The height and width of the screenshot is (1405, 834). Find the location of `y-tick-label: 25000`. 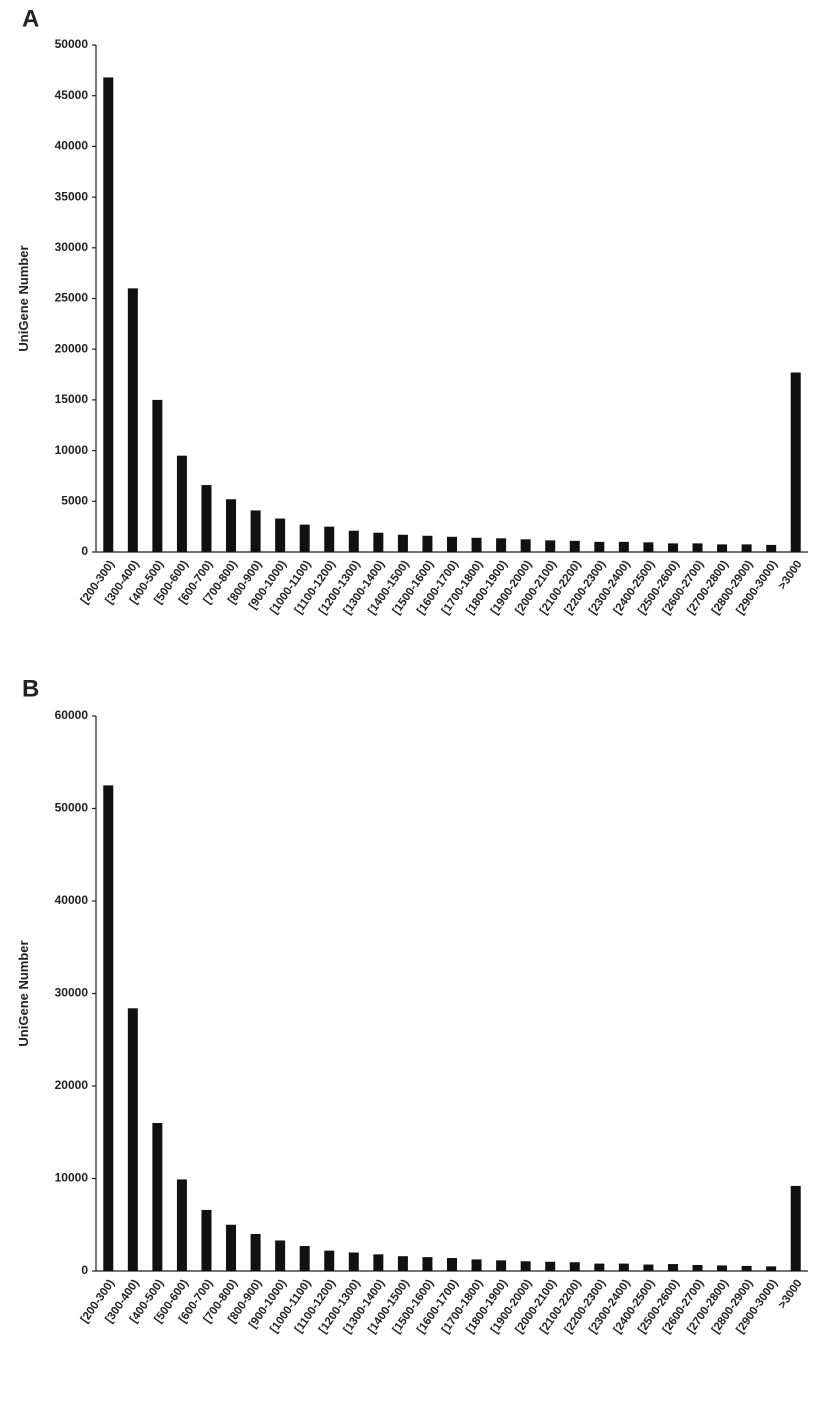

y-tick-label: 25000 is located at coordinates (72, 298).